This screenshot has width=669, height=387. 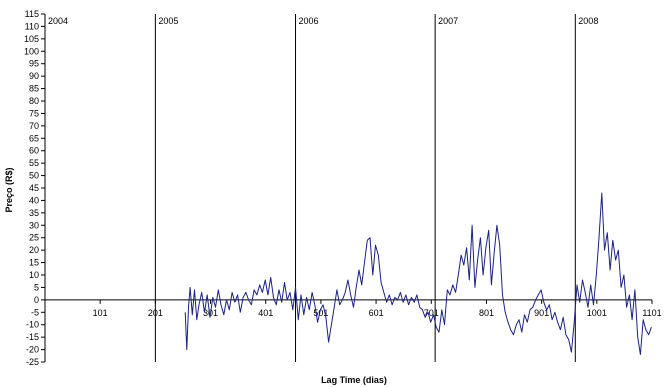 I want to click on y-tick-label: 100, so click(x=31, y=51).